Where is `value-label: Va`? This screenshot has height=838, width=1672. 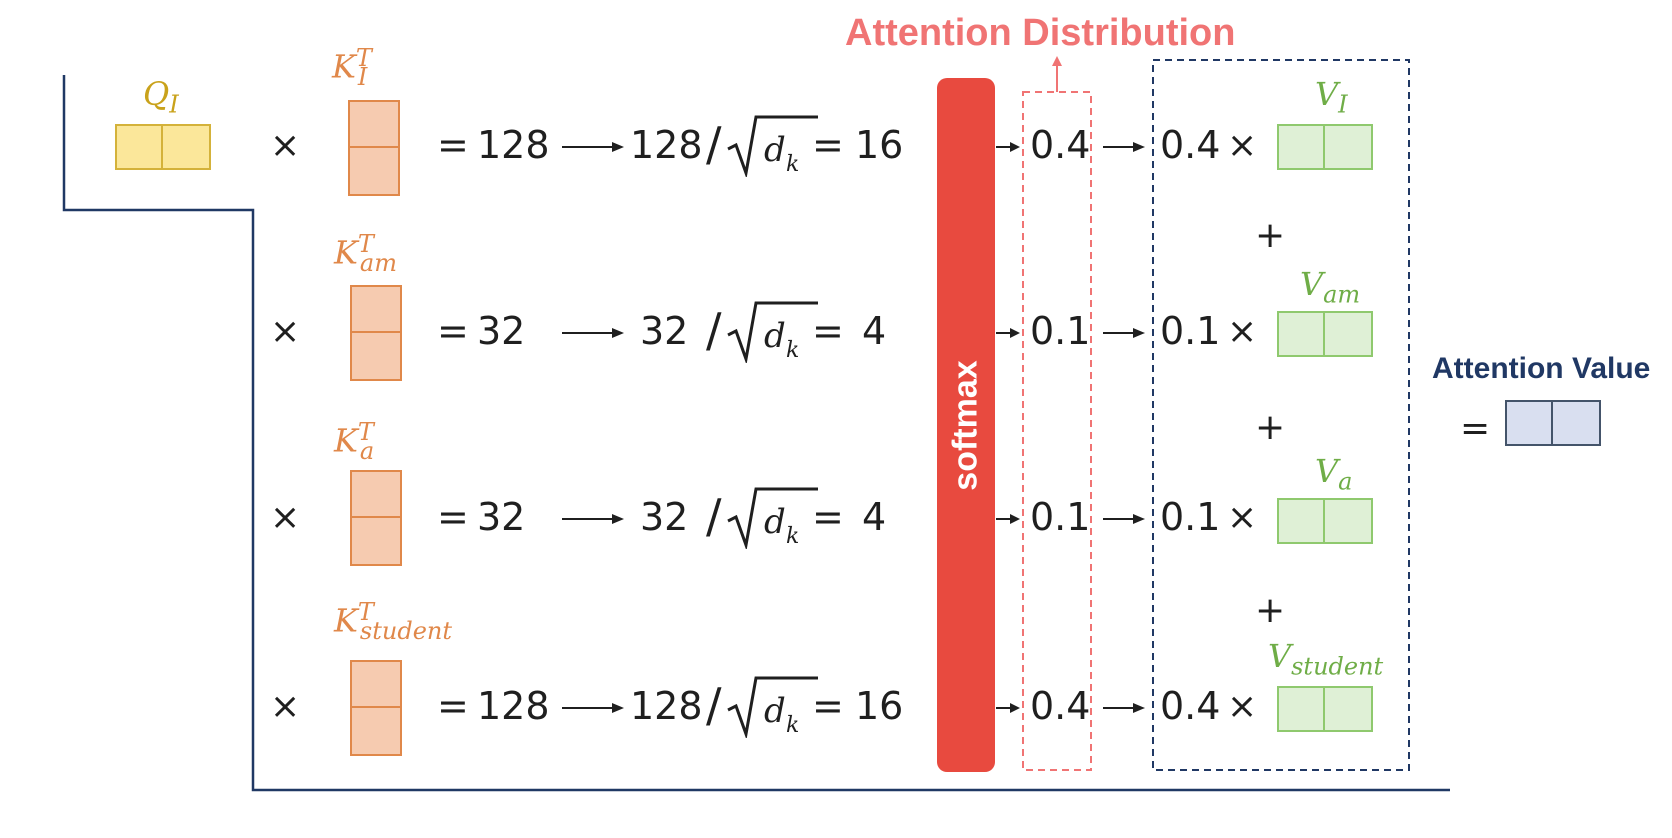 value-label: Va is located at coordinates (1334, 474).